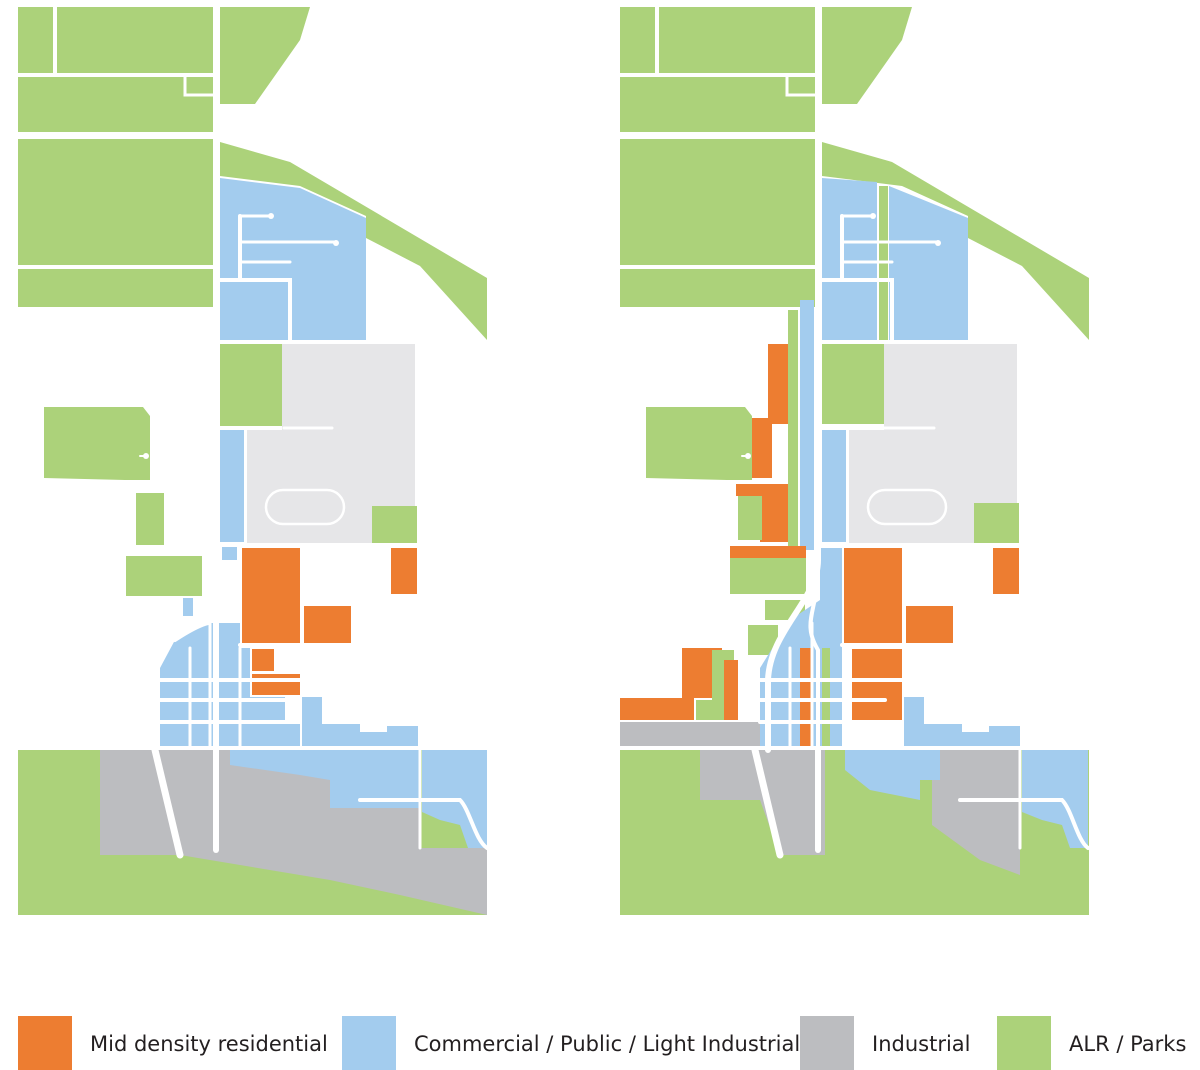  What do you see at coordinates (750, 518) in the screenshot?
I see `park-corridor` at bounding box center [750, 518].